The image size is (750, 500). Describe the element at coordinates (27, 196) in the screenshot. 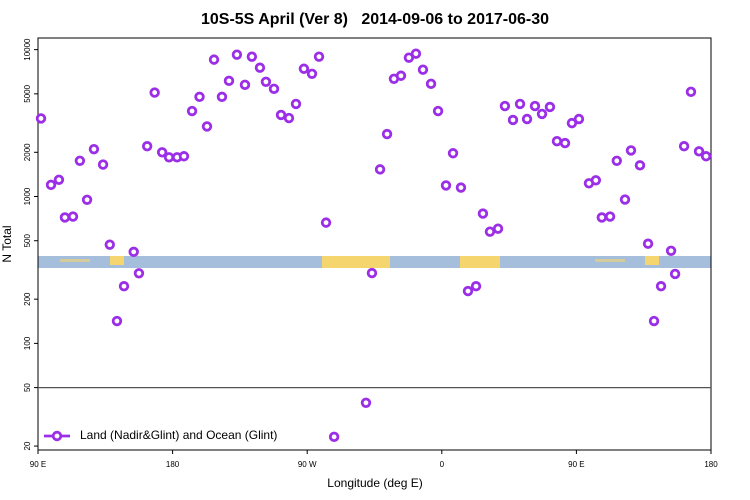

I see `y-tick-label: 1000` at that location.